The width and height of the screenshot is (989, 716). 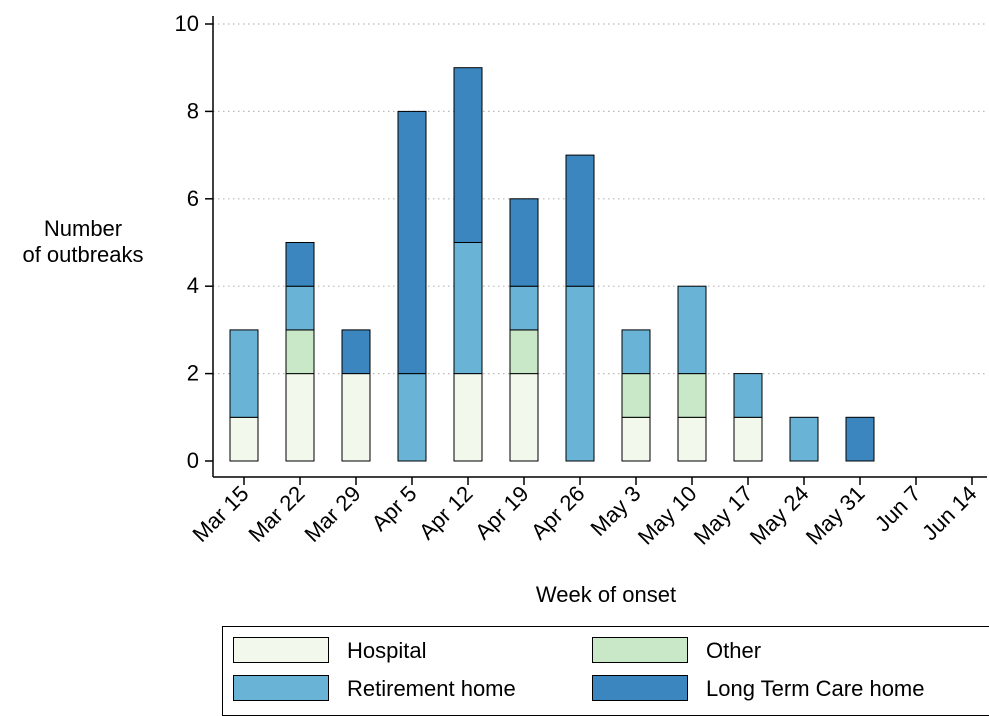 I want to click on y-tick-label: 6, so click(x=193, y=198).